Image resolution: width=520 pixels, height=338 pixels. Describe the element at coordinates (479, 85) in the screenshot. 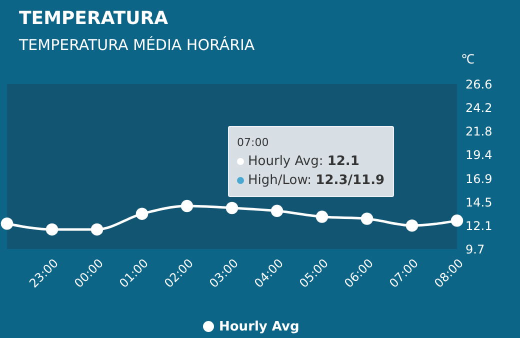

I see `y-tick-label: 26.6` at that location.